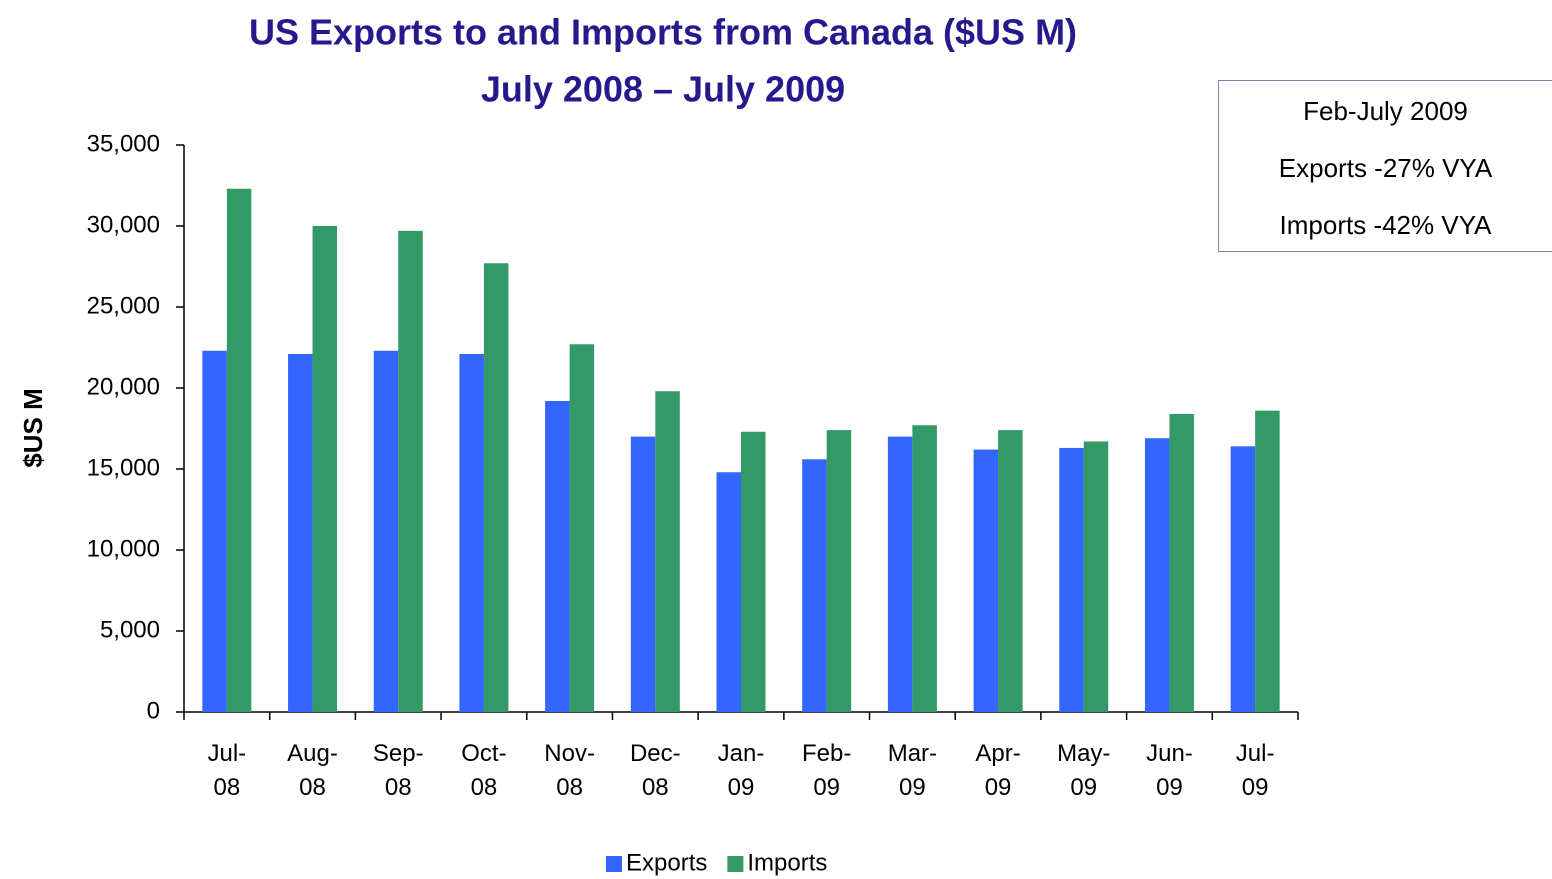  Describe the element at coordinates (130, 629) in the screenshot. I see `y-tick-label: 5,000` at that location.